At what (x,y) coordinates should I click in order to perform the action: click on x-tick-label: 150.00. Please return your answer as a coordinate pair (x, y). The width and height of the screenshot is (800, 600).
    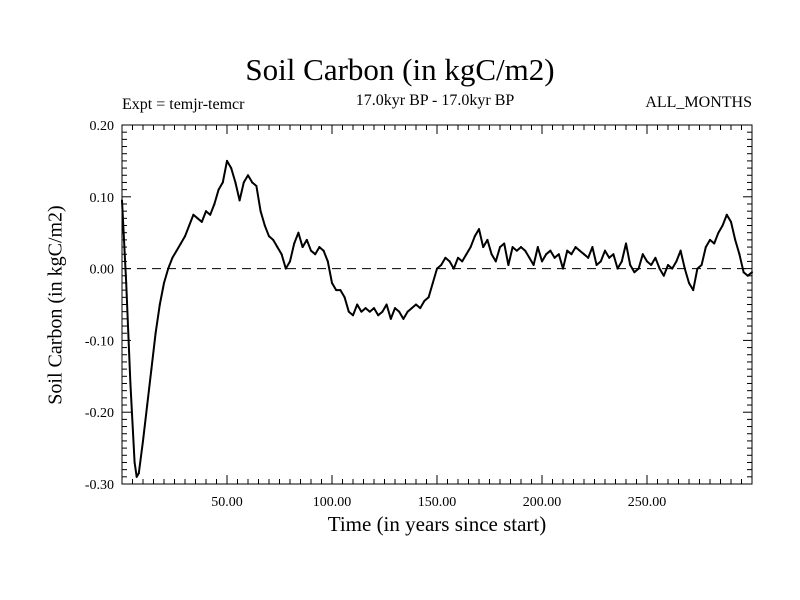
    Looking at the image, I should click on (437, 502).